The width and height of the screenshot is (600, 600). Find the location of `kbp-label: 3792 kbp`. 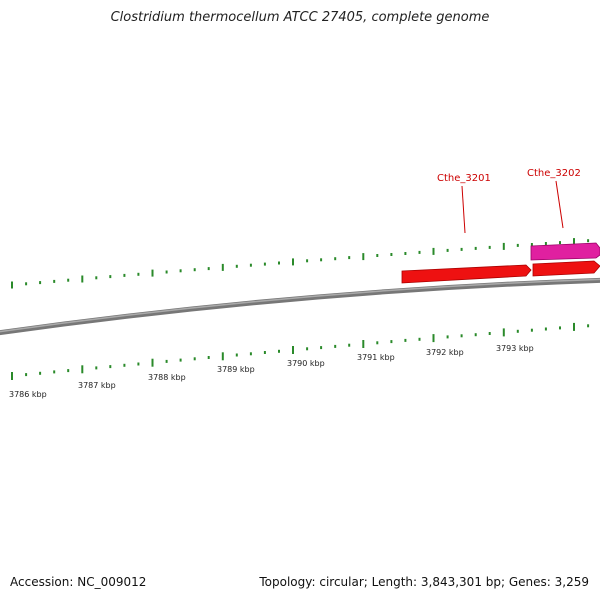

kbp-label: 3792 kbp is located at coordinates (445, 352).